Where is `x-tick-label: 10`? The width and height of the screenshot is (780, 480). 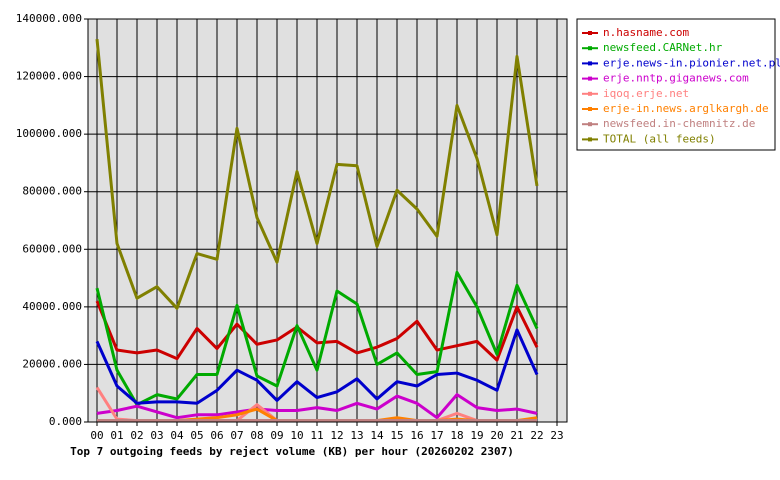 x-tick-label: 10 is located at coordinates (296, 435).